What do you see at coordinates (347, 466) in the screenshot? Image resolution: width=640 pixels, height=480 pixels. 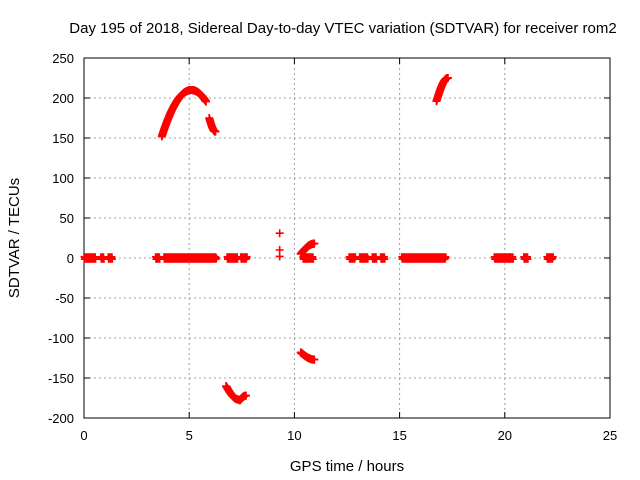 I see `x-axis-label: GPS time / hours` at bounding box center [347, 466].